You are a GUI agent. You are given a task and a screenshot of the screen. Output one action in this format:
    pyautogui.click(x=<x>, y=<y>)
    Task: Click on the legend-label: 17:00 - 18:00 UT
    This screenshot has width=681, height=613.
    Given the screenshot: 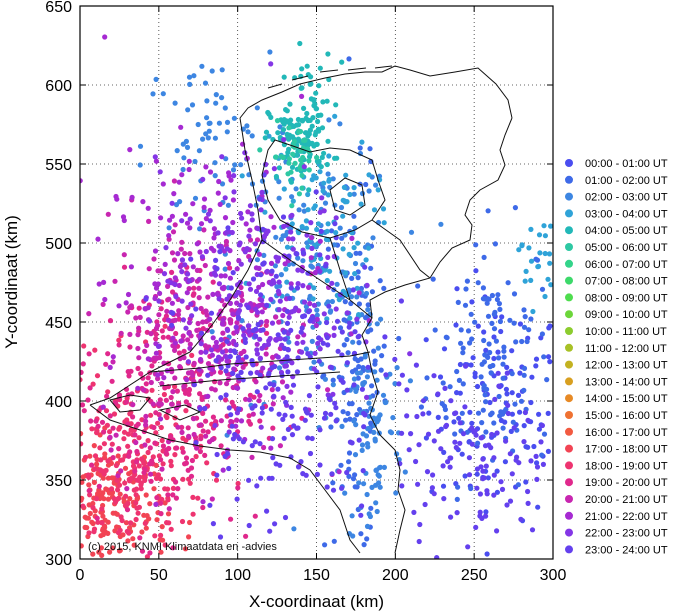 What is the action you would take?
    pyautogui.click(x=626, y=450)
    